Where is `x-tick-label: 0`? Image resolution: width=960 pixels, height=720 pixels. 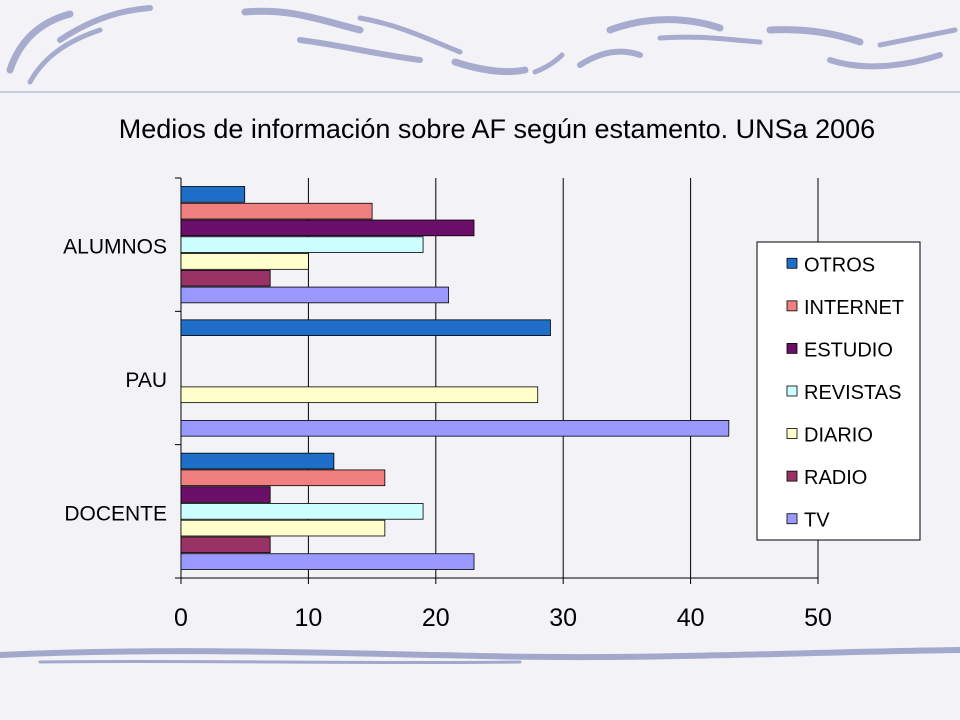
x-tick-label: 0 is located at coordinates (181, 618).